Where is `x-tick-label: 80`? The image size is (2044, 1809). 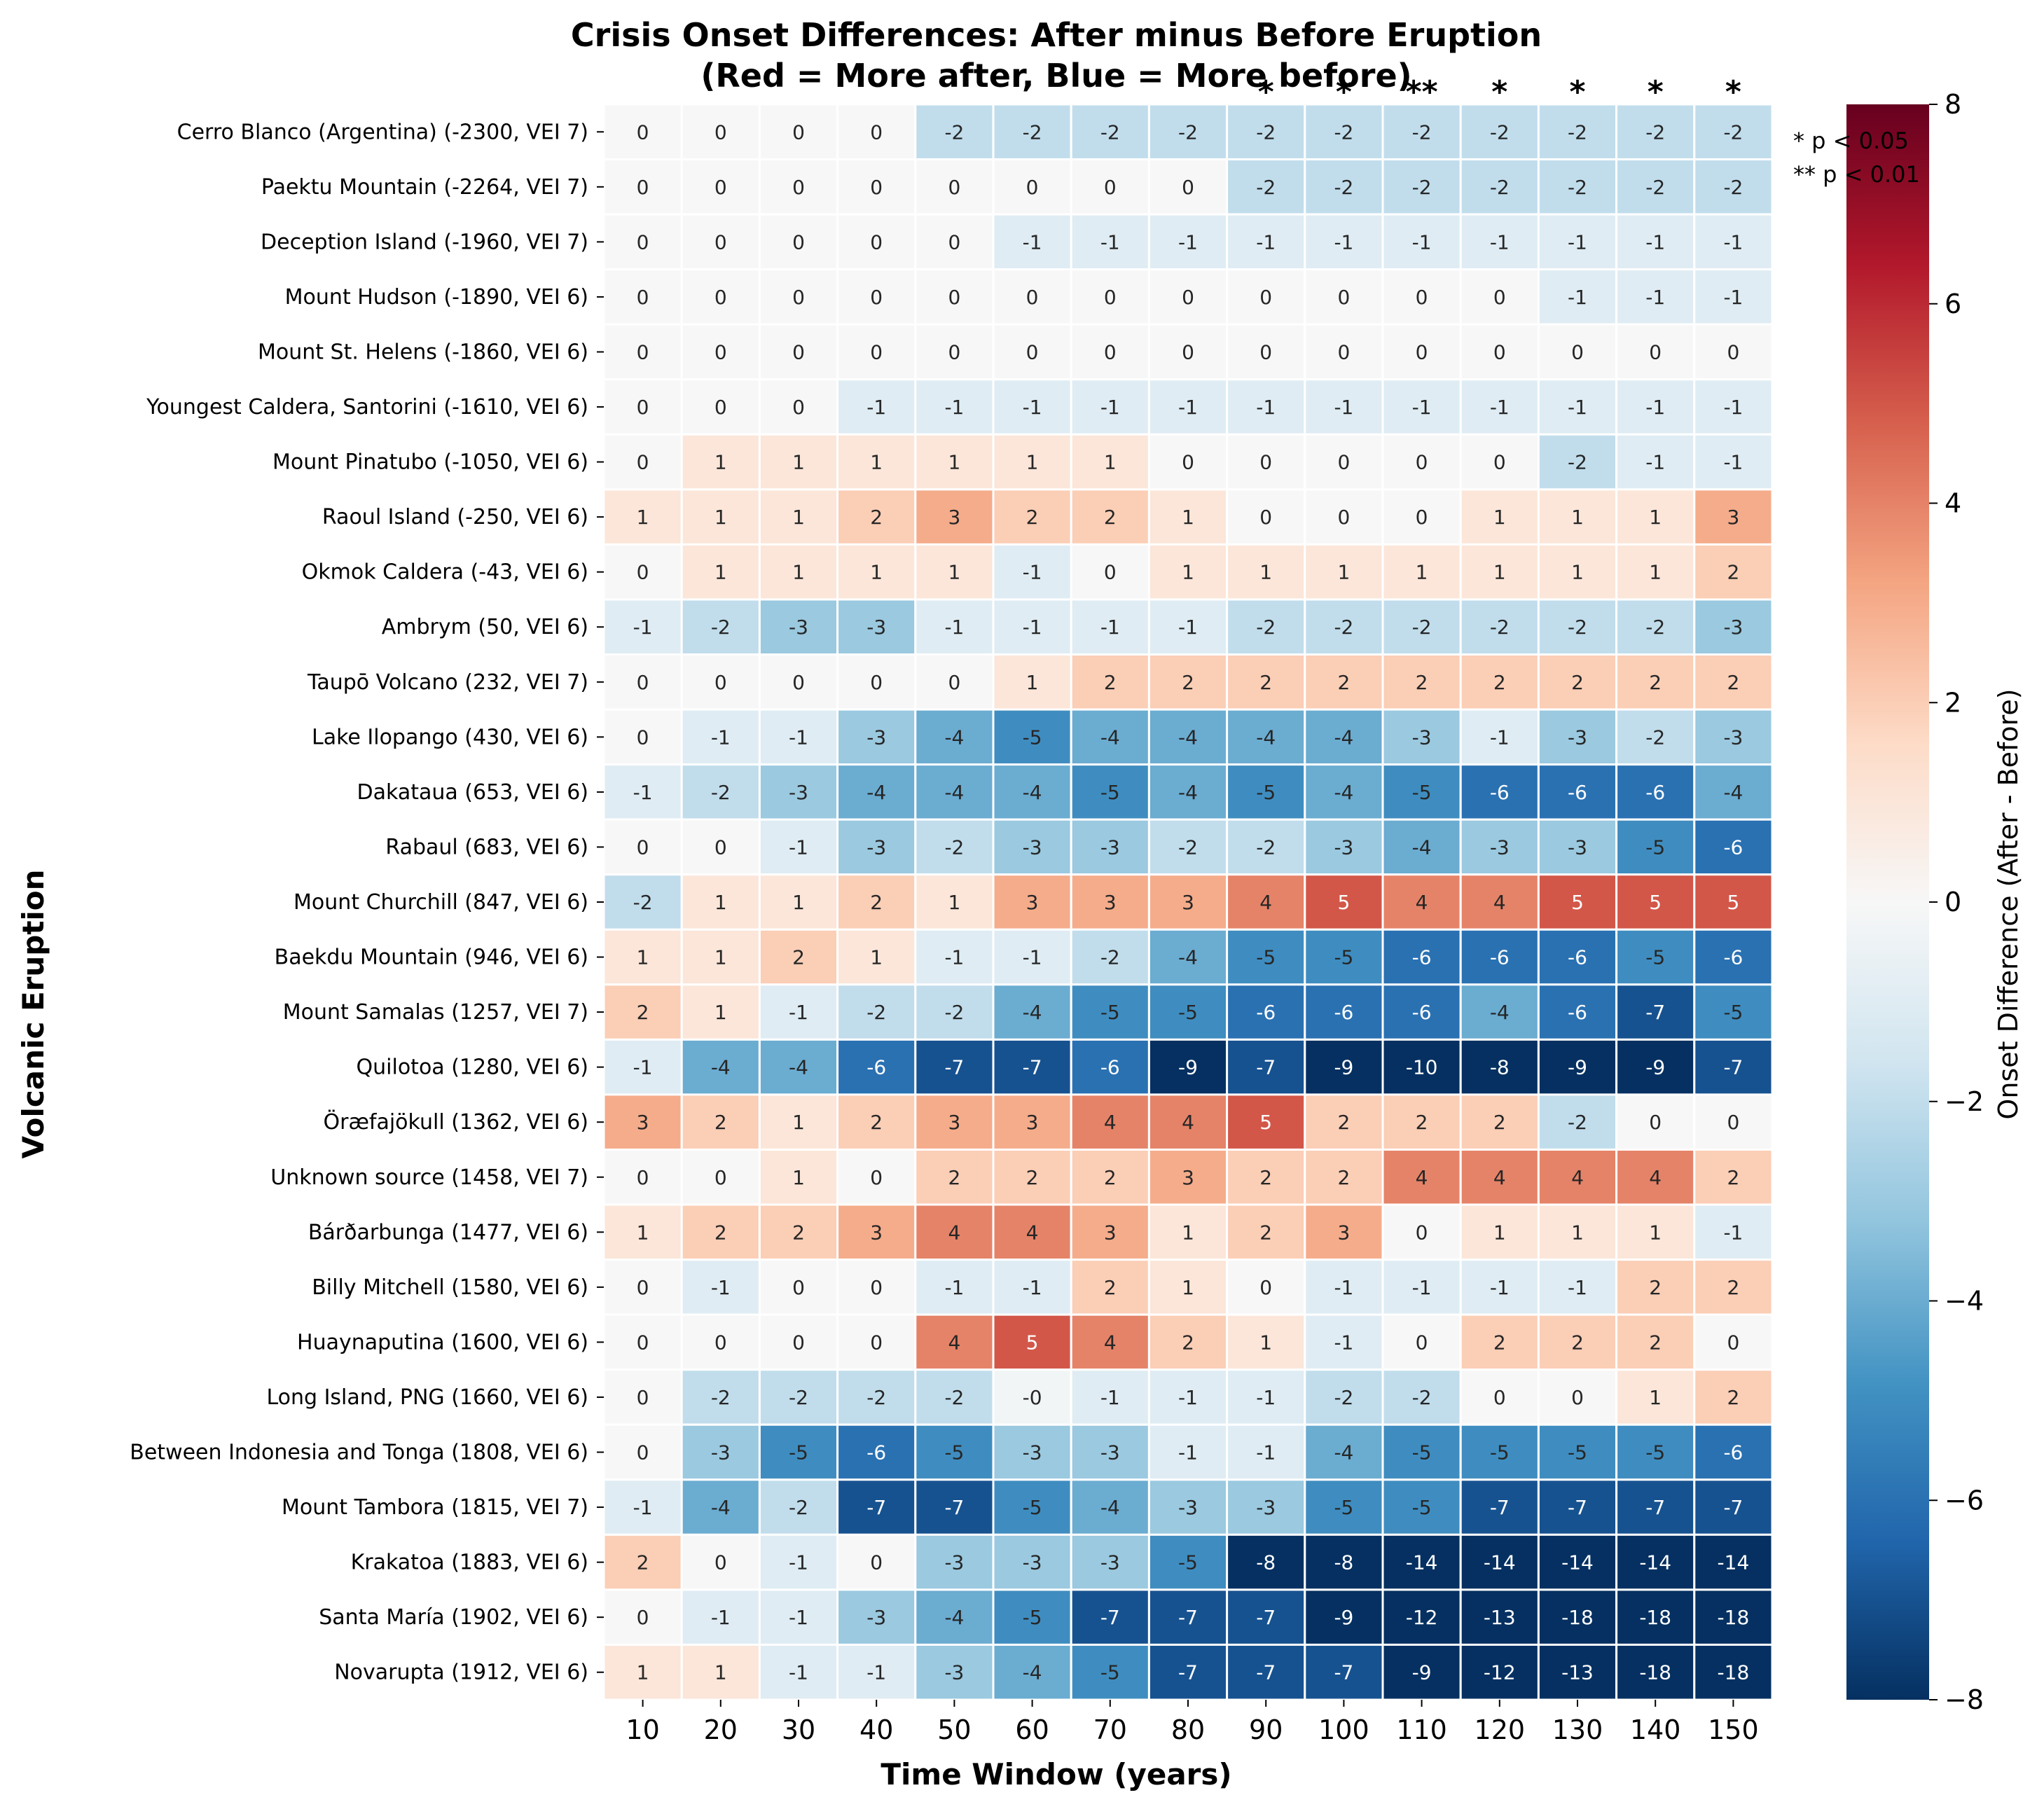
x-tick-label: 80 is located at coordinates (1188, 1729).